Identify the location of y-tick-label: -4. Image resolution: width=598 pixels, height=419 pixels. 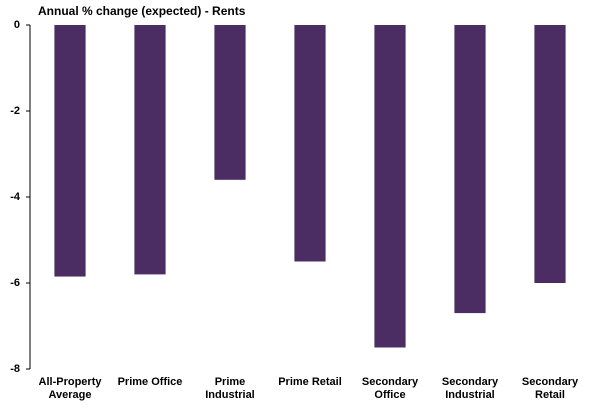
(15, 197).